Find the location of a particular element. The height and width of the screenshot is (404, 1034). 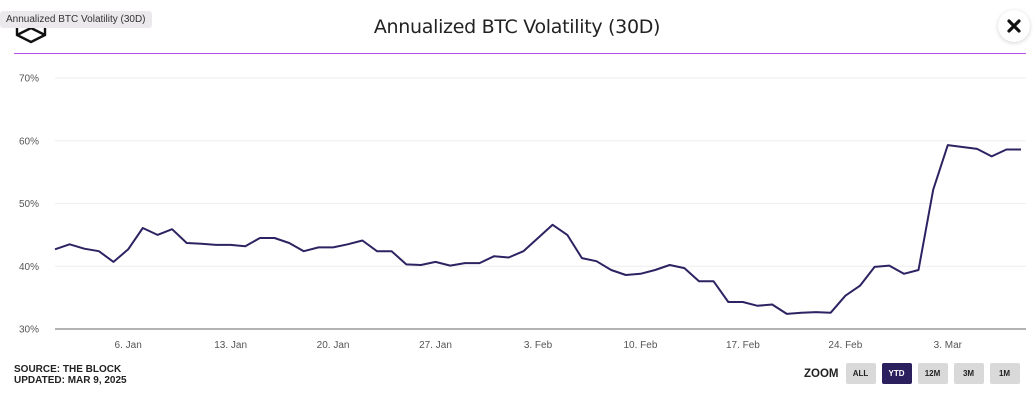

zoom-3m-button: 3M is located at coordinates (968, 373).